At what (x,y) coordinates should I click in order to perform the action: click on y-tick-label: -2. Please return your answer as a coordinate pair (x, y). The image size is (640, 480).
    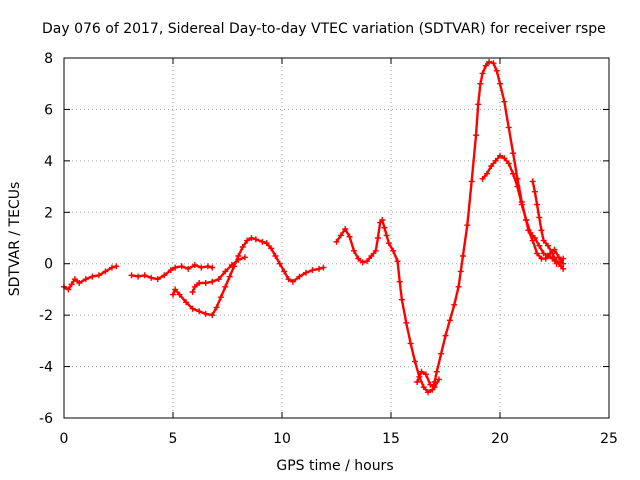
    Looking at the image, I should click on (46, 316).